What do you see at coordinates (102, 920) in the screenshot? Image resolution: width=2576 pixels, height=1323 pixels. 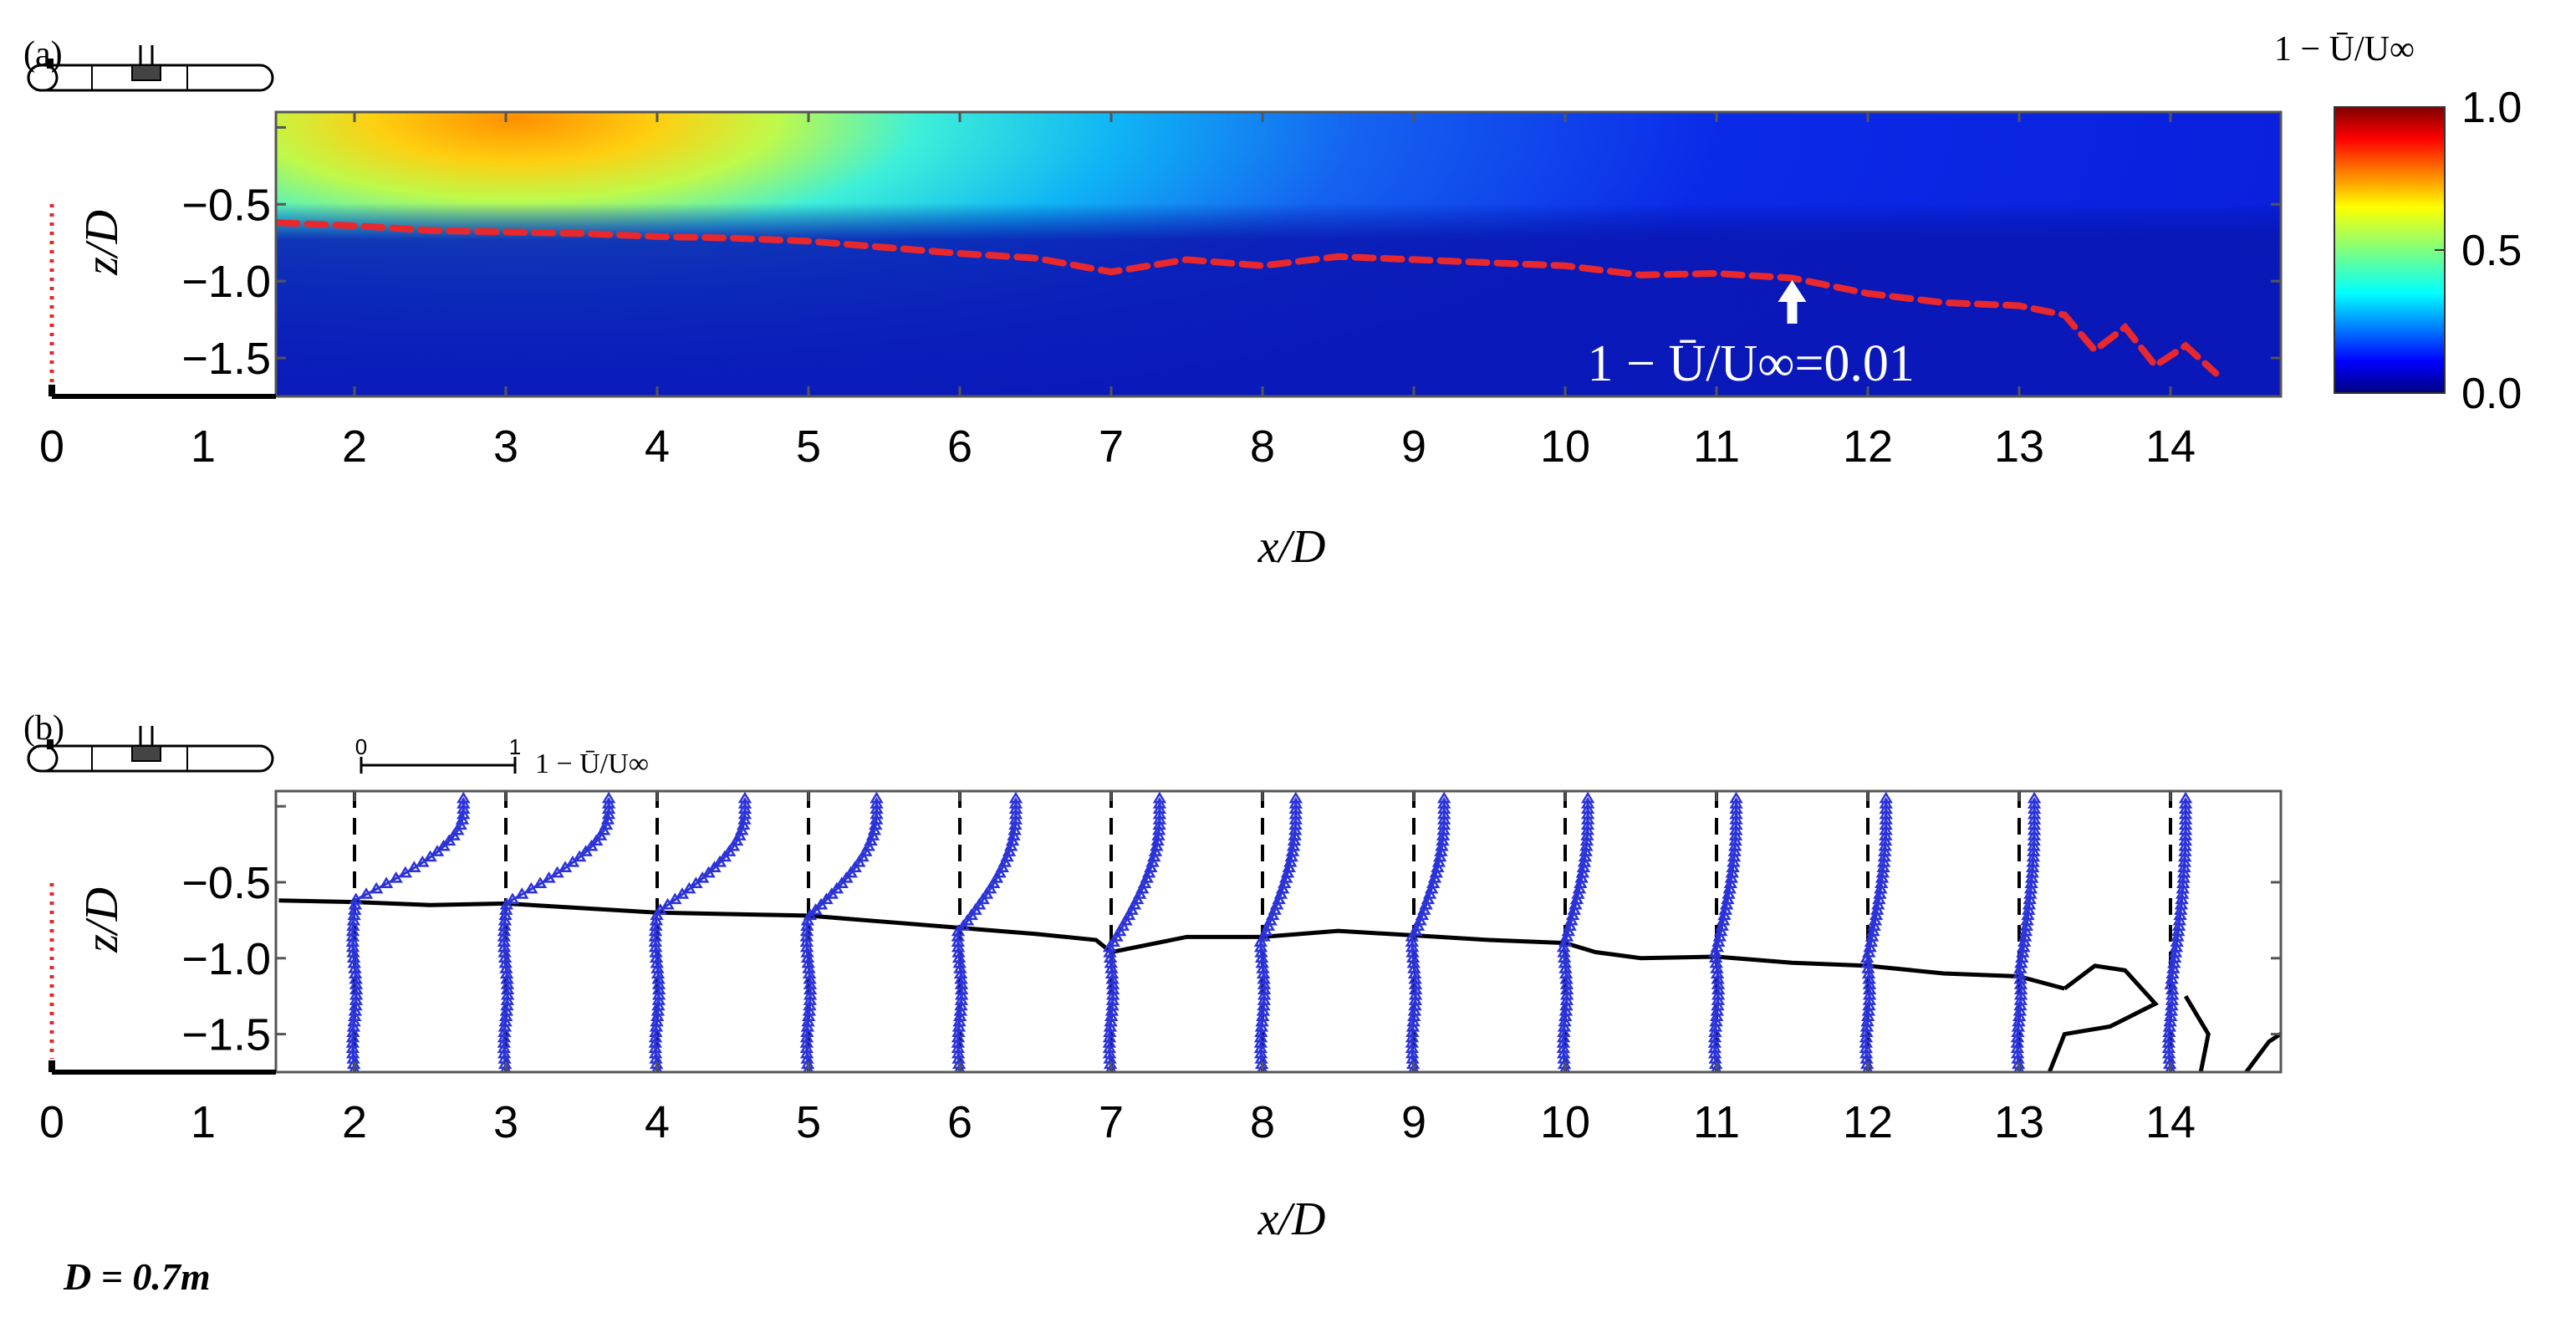 I see `panel-b-ylabel: z/D` at bounding box center [102, 920].